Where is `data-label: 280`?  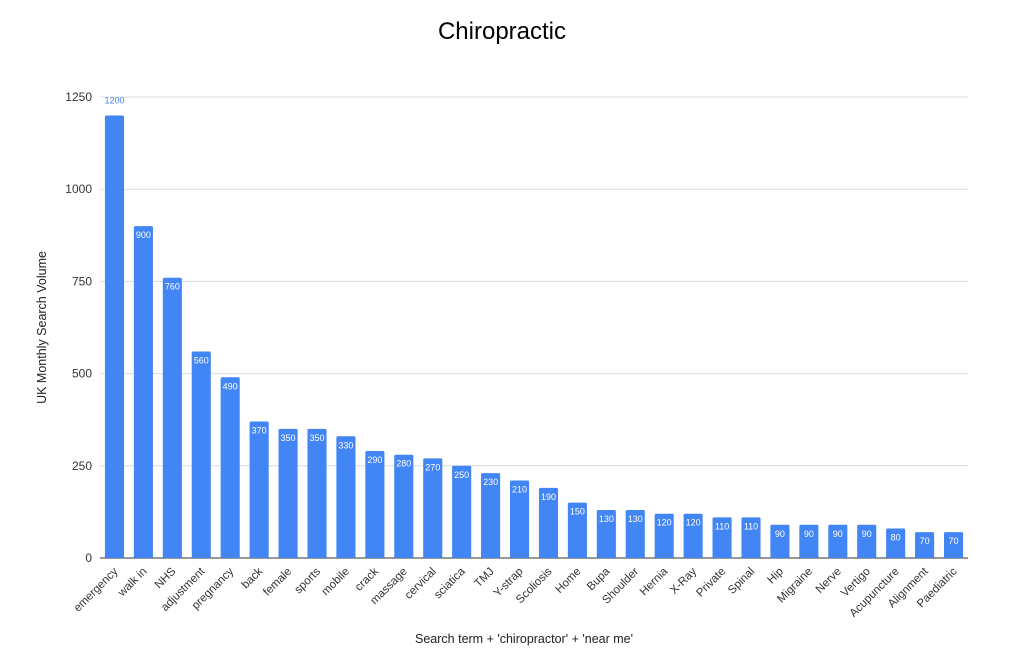 data-label: 280 is located at coordinates (403, 464).